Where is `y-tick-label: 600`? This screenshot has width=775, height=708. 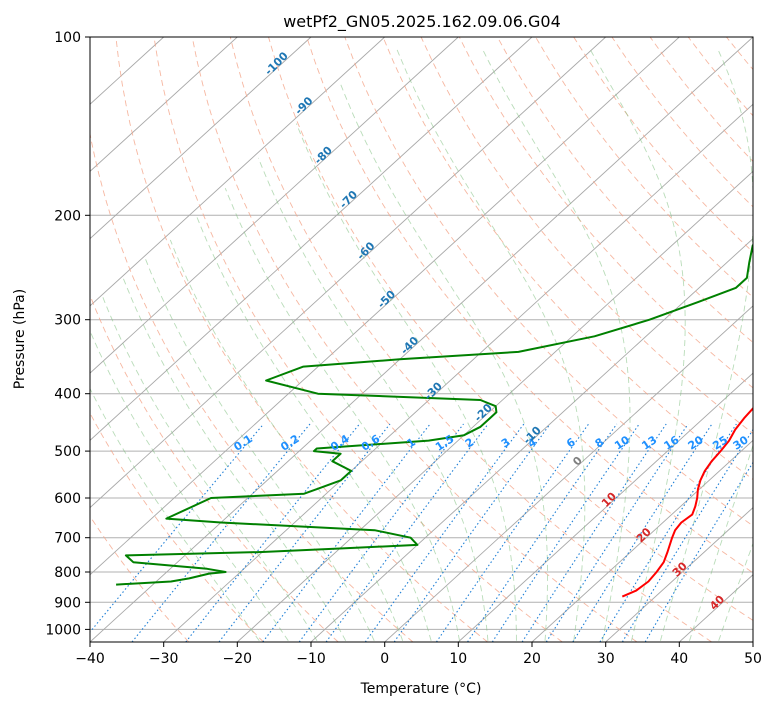
y-tick-label: 600 is located at coordinates (67, 499).